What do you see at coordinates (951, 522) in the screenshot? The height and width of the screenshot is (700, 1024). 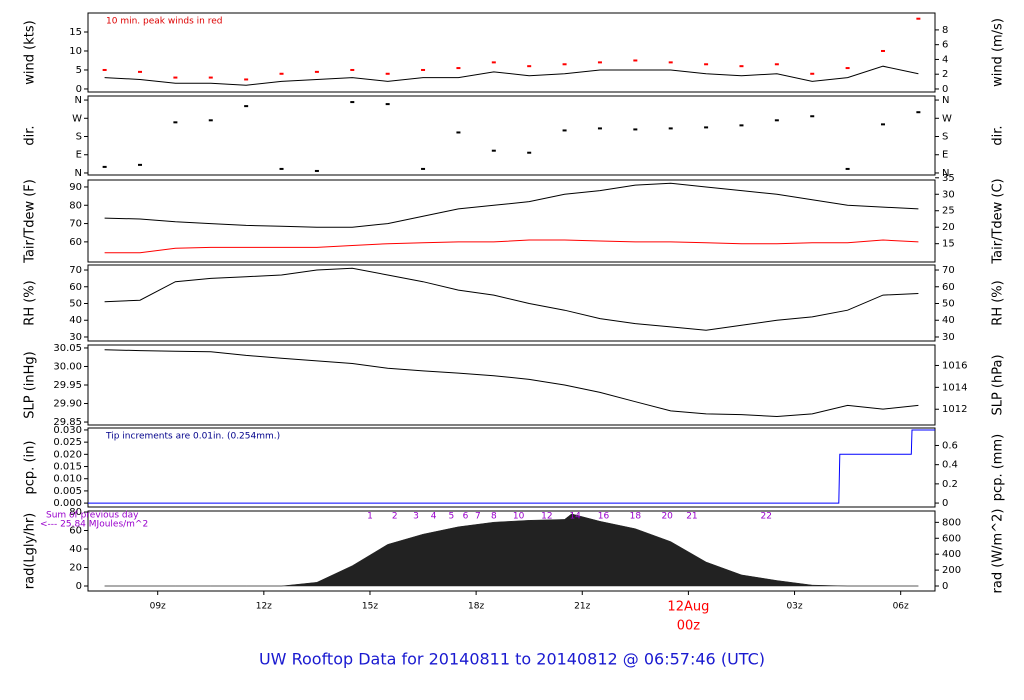 I see `y2-tick-label: 800` at bounding box center [951, 522].